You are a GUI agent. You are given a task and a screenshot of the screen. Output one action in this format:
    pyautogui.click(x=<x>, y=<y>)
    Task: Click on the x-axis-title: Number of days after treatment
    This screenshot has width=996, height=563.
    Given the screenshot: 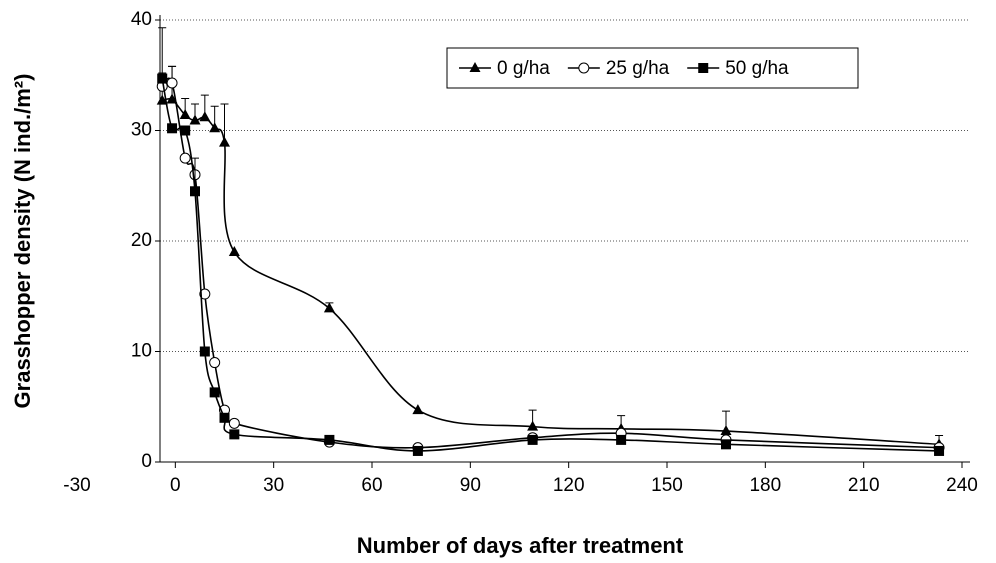 What is the action you would take?
    pyautogui.click(x=520, y=545)
    